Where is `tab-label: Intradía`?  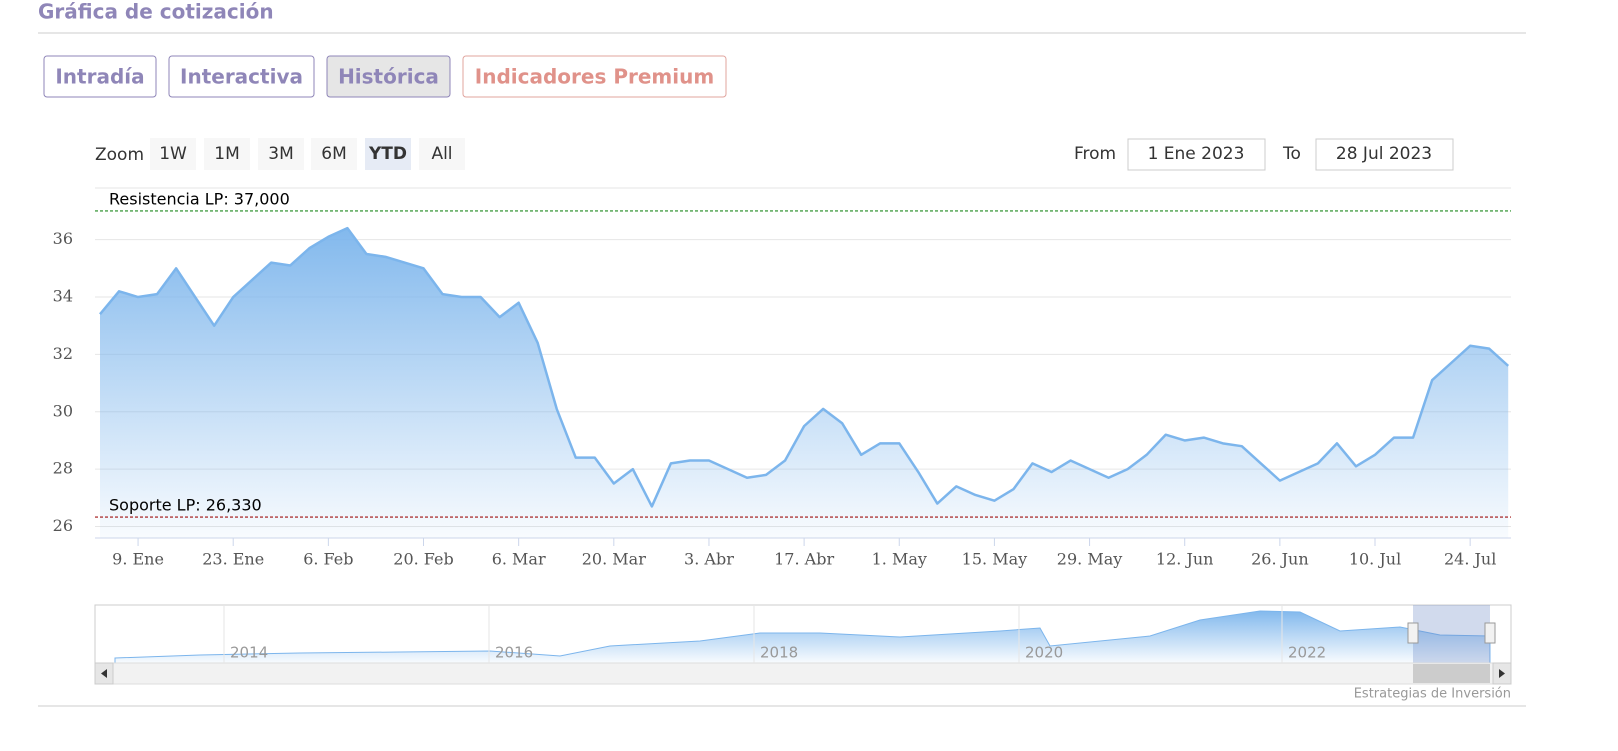
tab-label: Intradía is located at coordinates (99, 77).